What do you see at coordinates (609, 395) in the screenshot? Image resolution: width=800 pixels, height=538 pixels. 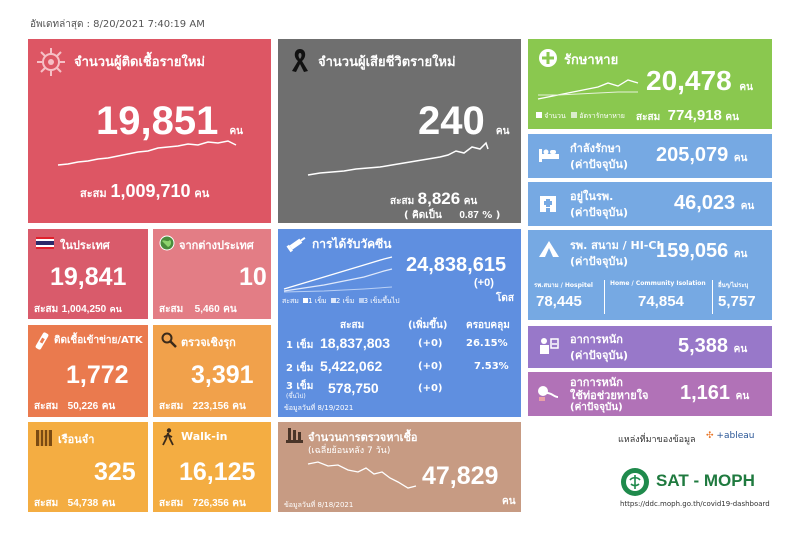 I see `ventilator-title-2: ใช้ท่อช่วยหายใจ` at bounding box center [609, 395].